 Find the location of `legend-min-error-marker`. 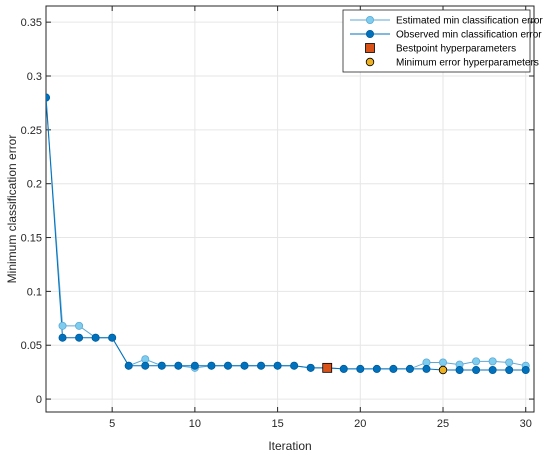

legend-min-error-marker is located at coordinates (370, 62).